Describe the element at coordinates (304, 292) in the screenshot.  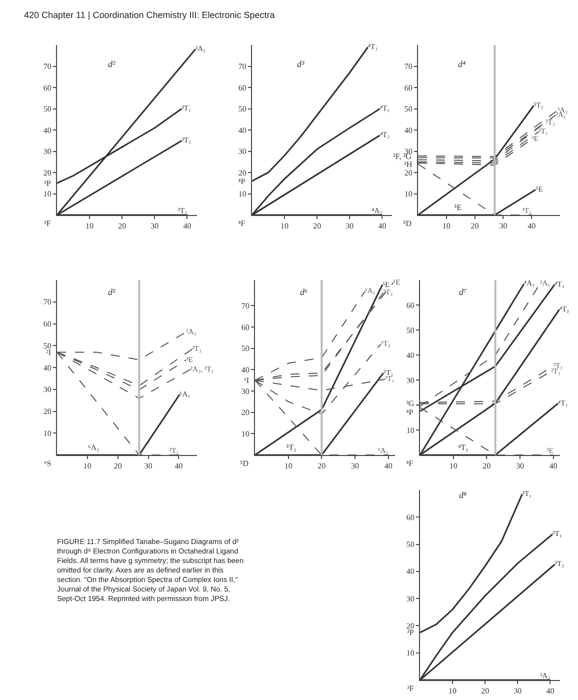
I see `text: d⁶` at that location.